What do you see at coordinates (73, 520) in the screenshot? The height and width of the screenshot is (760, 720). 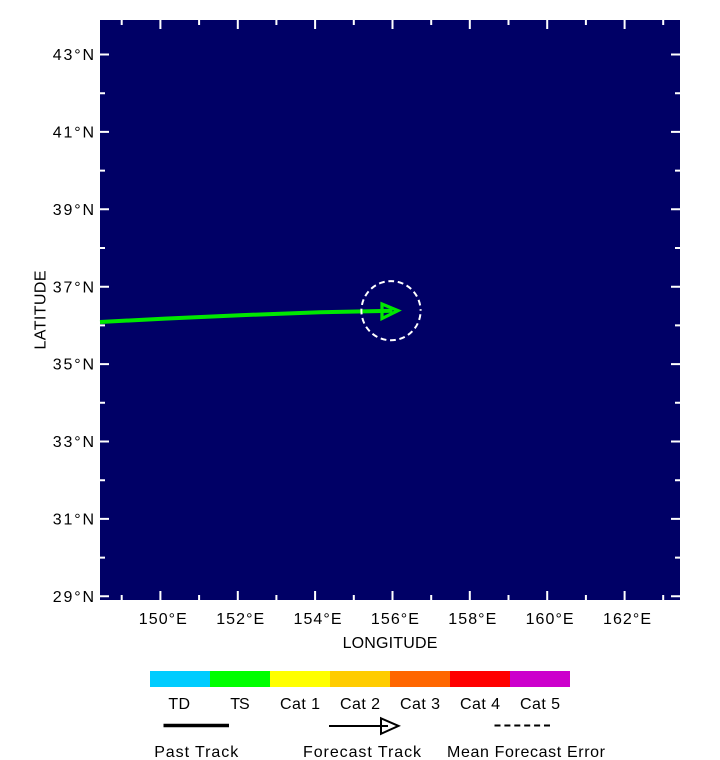 I see `svg-text: 31°N` at bounding box center [73, 520].